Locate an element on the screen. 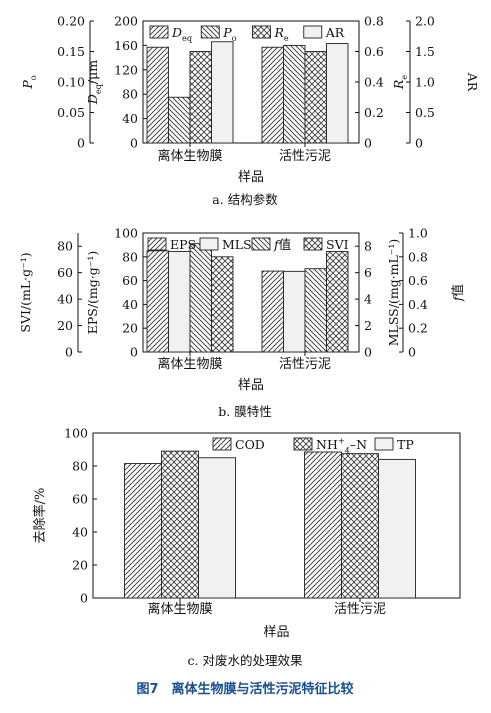 Image resolution: width=491 pixels, height=713 pixels. y-tick-label-MLSS: 6 is located at coordinates (368, 272).